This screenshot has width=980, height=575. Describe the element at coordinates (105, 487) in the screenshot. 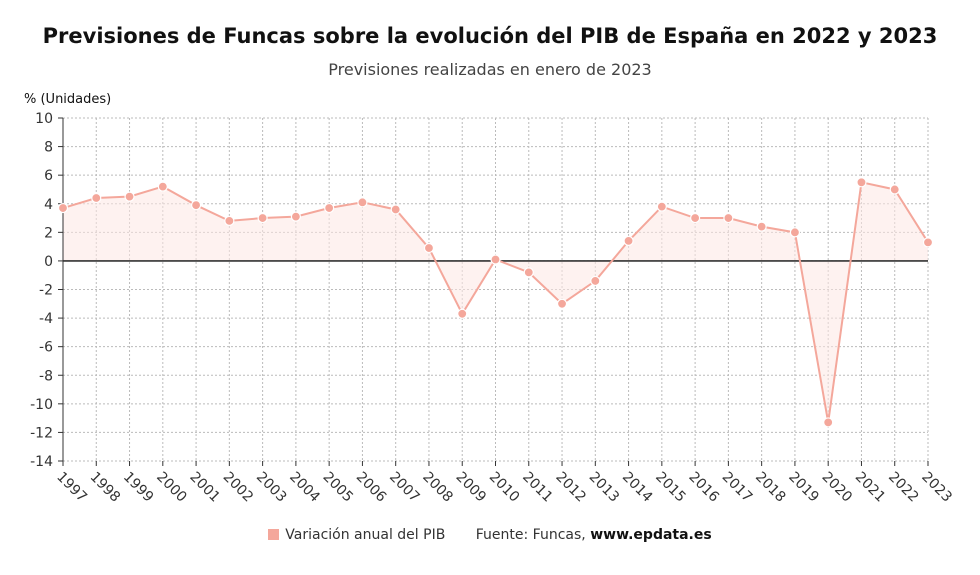

I see `x-tick-label: 1998` at that location.